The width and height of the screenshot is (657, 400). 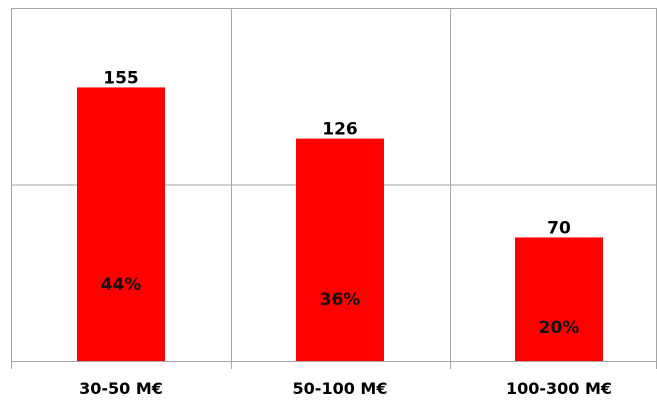 What do you see at coordinates (121, 285) in the screenshot?
I see `percent-label-1: 44%` at bounding box center [121, 285].